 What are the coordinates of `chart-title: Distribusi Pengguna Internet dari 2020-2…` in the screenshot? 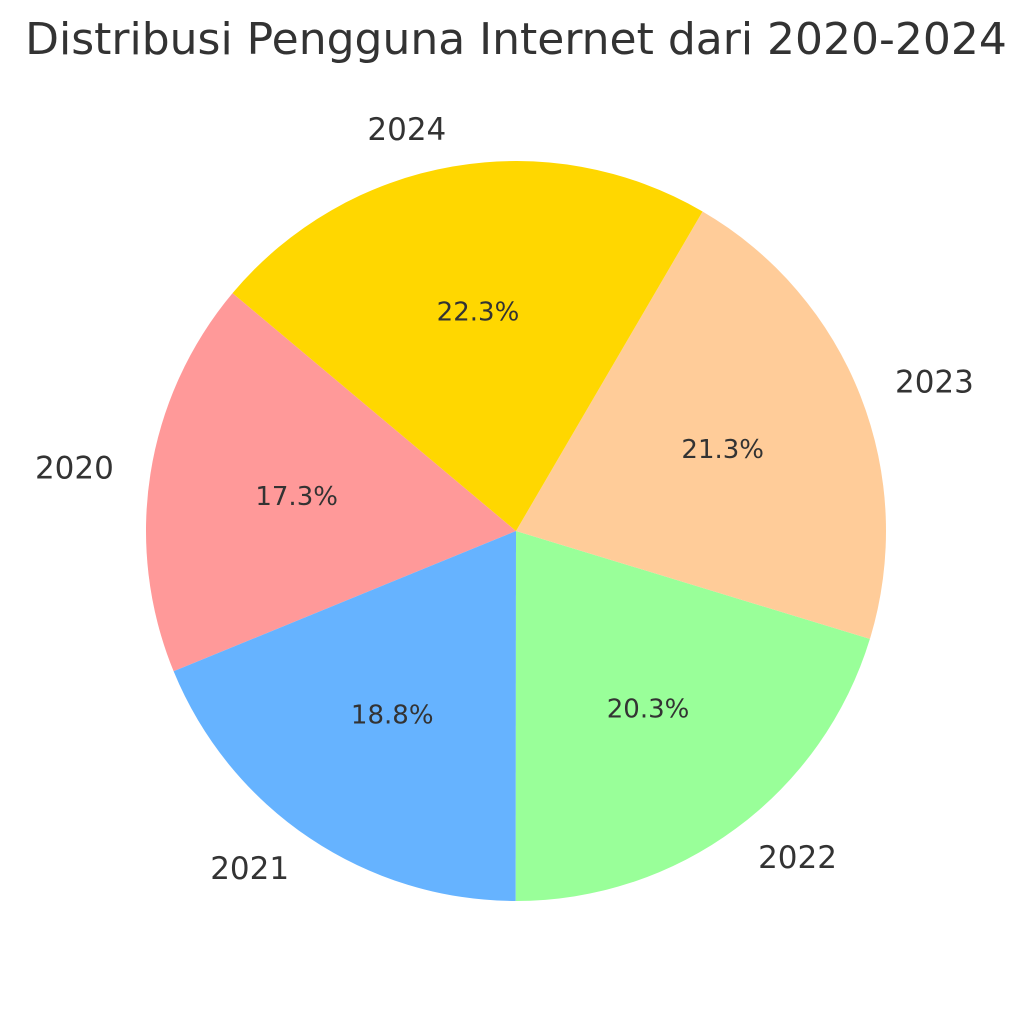 It's located at (516, 39).